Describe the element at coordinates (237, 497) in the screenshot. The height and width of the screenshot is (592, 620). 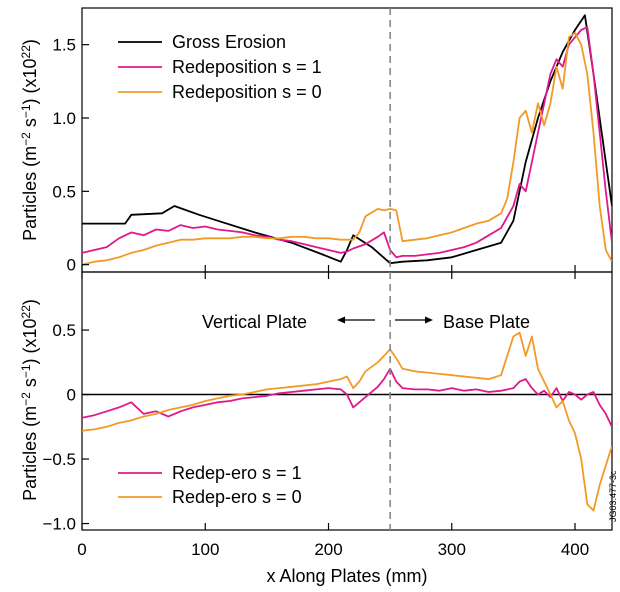
I see `legend-label-redep-ero-s0: Redep-ero s = 0` at that location.